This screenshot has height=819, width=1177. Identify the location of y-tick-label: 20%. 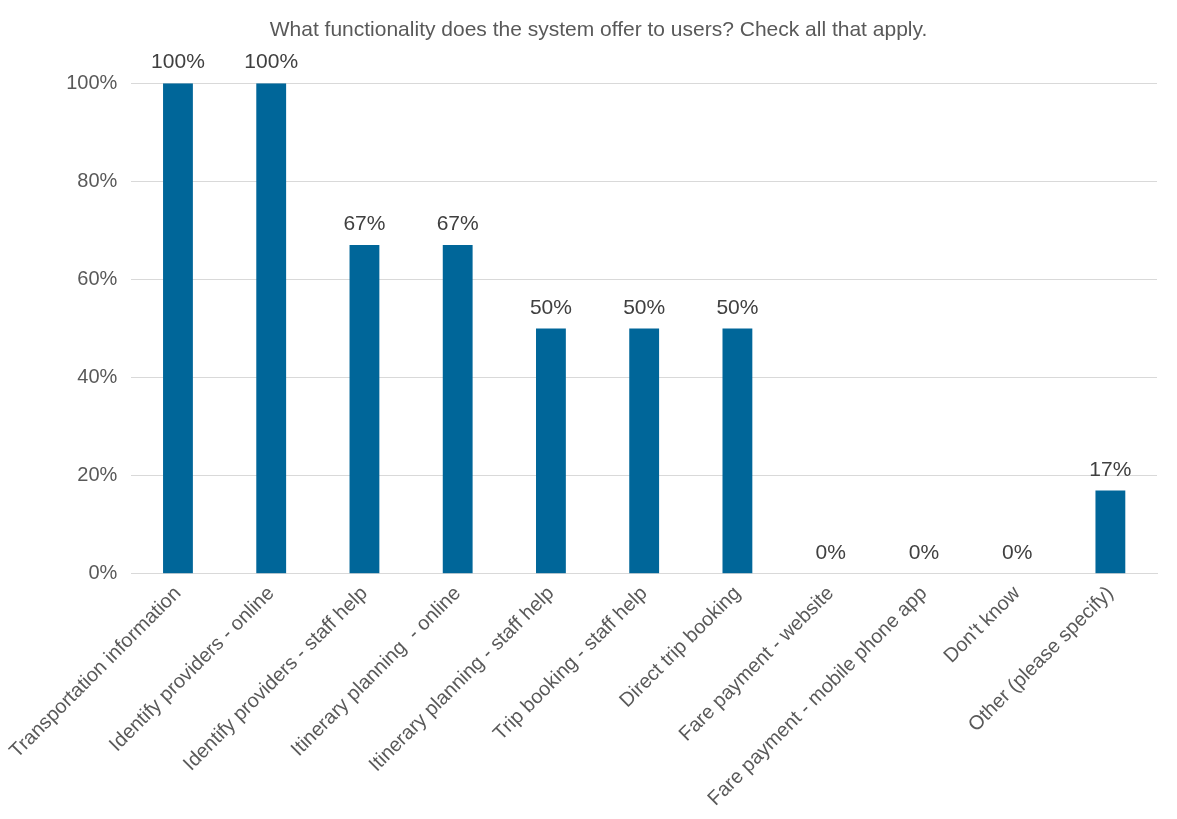
(97, 474).